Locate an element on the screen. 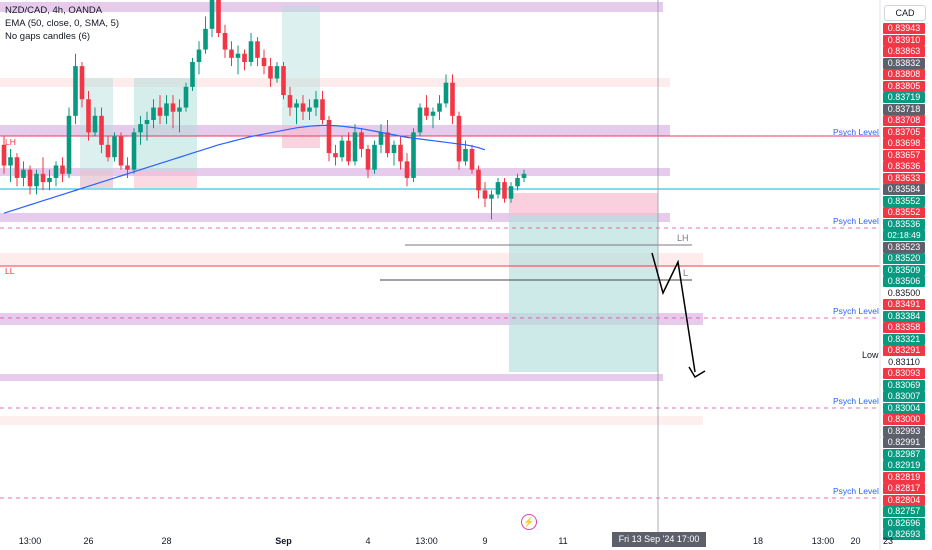 The height and width of the screenshot is (550, 932). time-tick-label: 4 is located at coordinates (368, 541).